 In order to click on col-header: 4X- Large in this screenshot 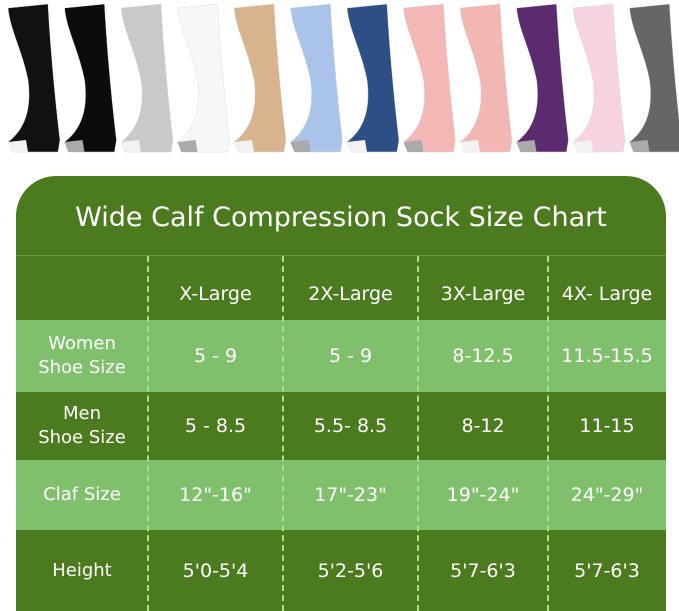, I will do `click(607, 294)`.